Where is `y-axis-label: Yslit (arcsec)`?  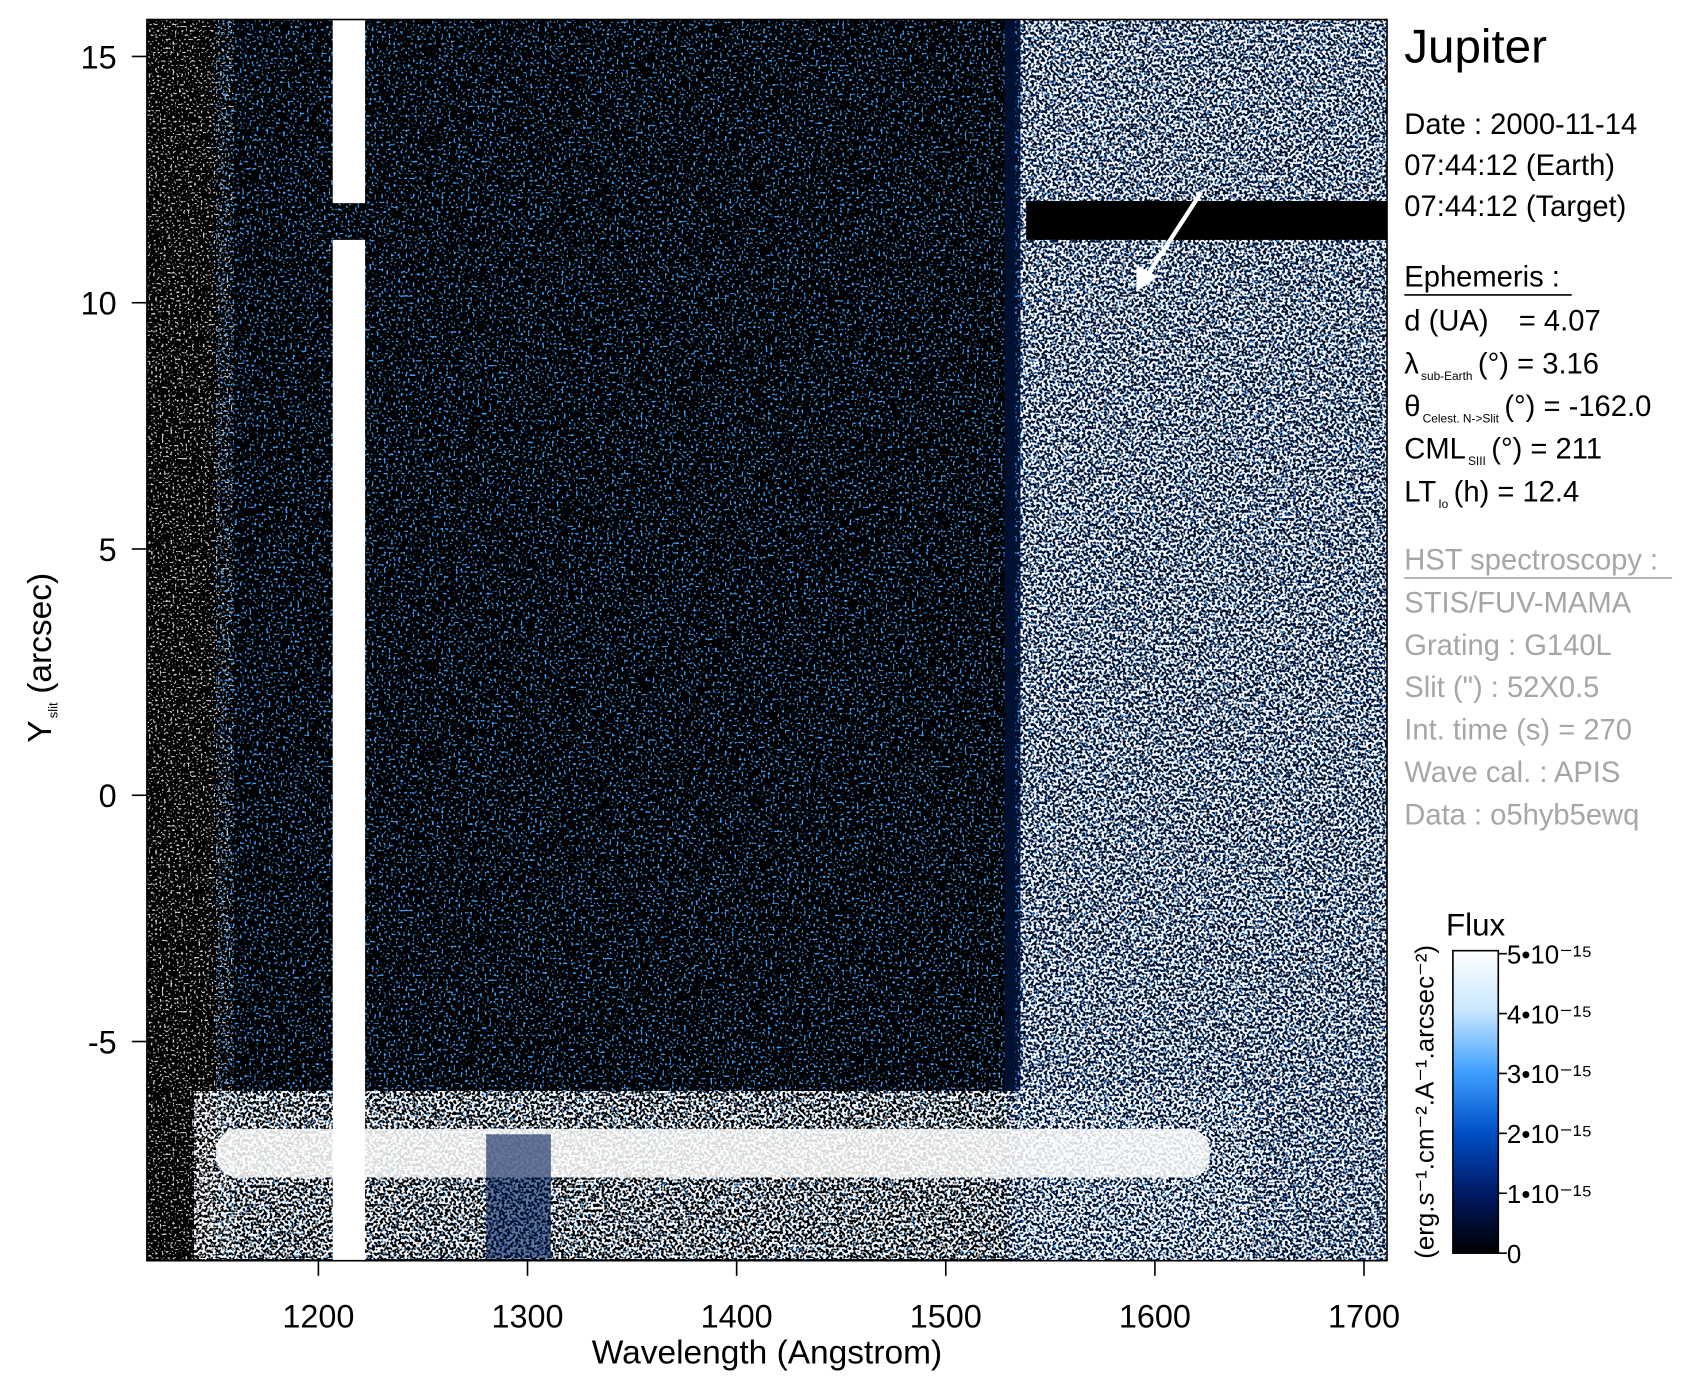
y-axis-label: Yslit (arcsec) is located at coordinates (41, 658).